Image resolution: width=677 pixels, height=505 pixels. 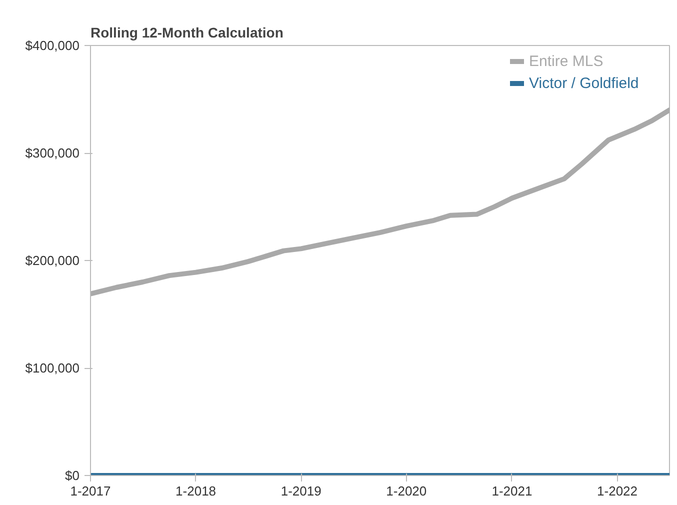 I want to click on legend-label: Victor / Goldfield, so click(x=584, y=83).